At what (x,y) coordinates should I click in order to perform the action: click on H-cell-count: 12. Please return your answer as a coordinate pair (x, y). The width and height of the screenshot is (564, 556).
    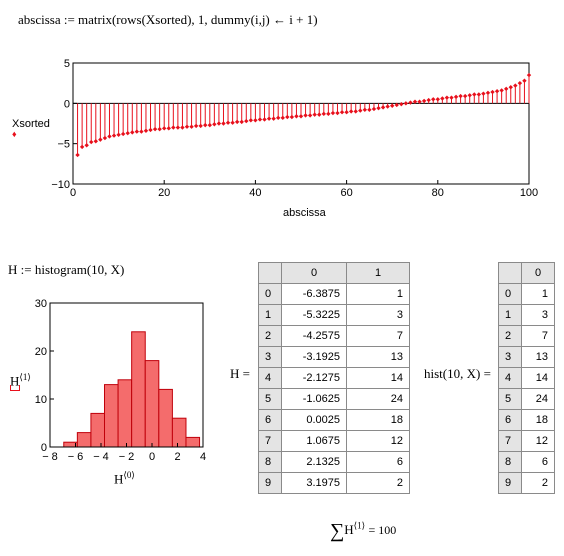
    Looking at the image, I should click on (378, 441).